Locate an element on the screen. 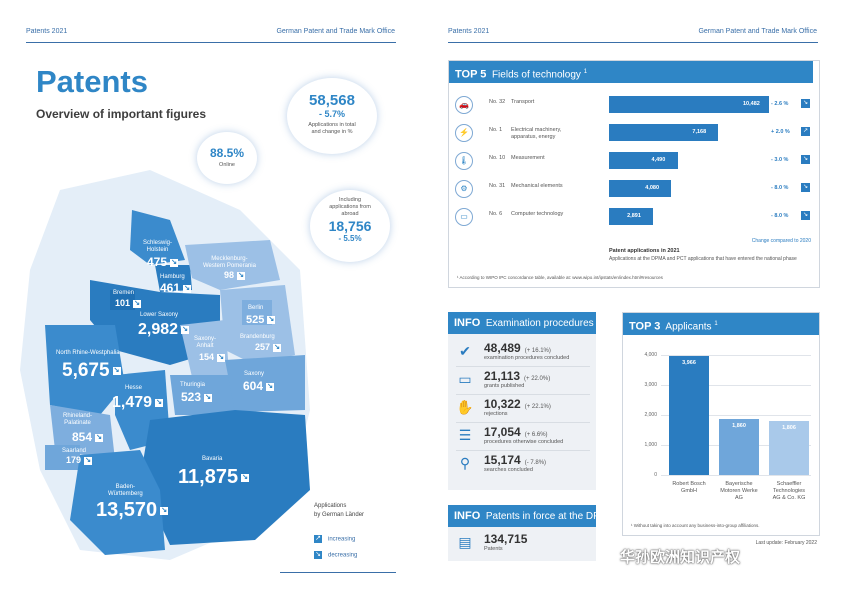 The image size is (843, 596). state-shape-thuringia is located at coordinates (202, 395).